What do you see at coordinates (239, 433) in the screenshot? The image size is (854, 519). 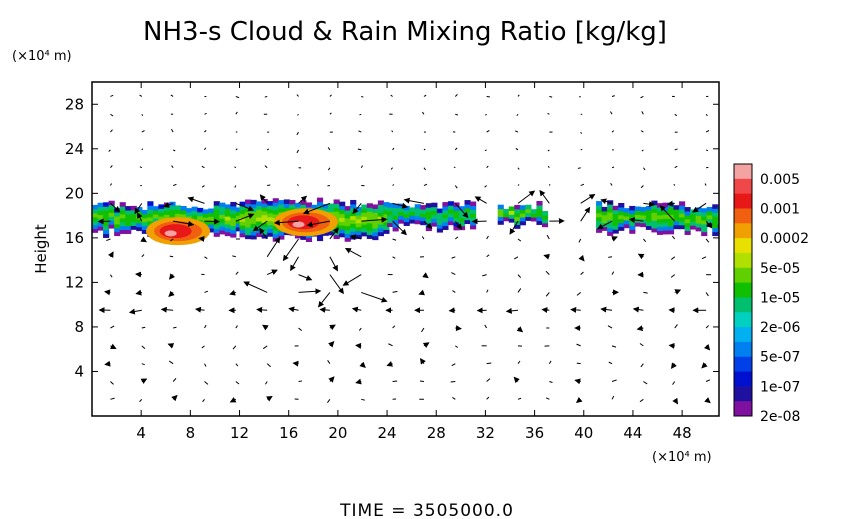 I see `x-tick-label: 12` at bounding box center [239, 433].